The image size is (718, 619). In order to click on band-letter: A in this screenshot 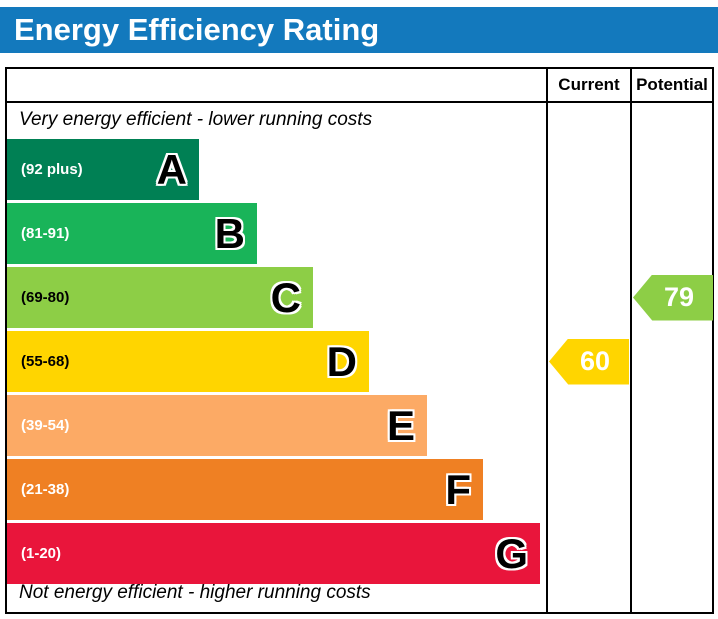, I will do `click(171, 169)`.